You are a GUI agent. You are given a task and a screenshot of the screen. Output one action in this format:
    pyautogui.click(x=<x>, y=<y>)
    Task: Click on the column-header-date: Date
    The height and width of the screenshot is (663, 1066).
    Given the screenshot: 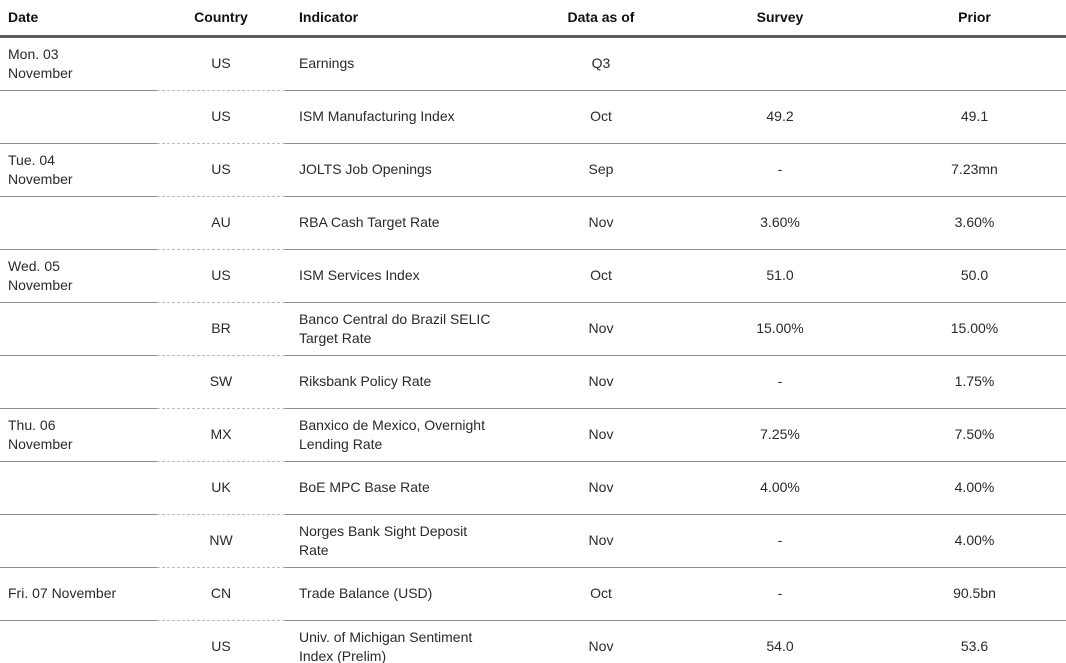 What is the action you would take?
    pyautogui.click(x=78, y=19)
    